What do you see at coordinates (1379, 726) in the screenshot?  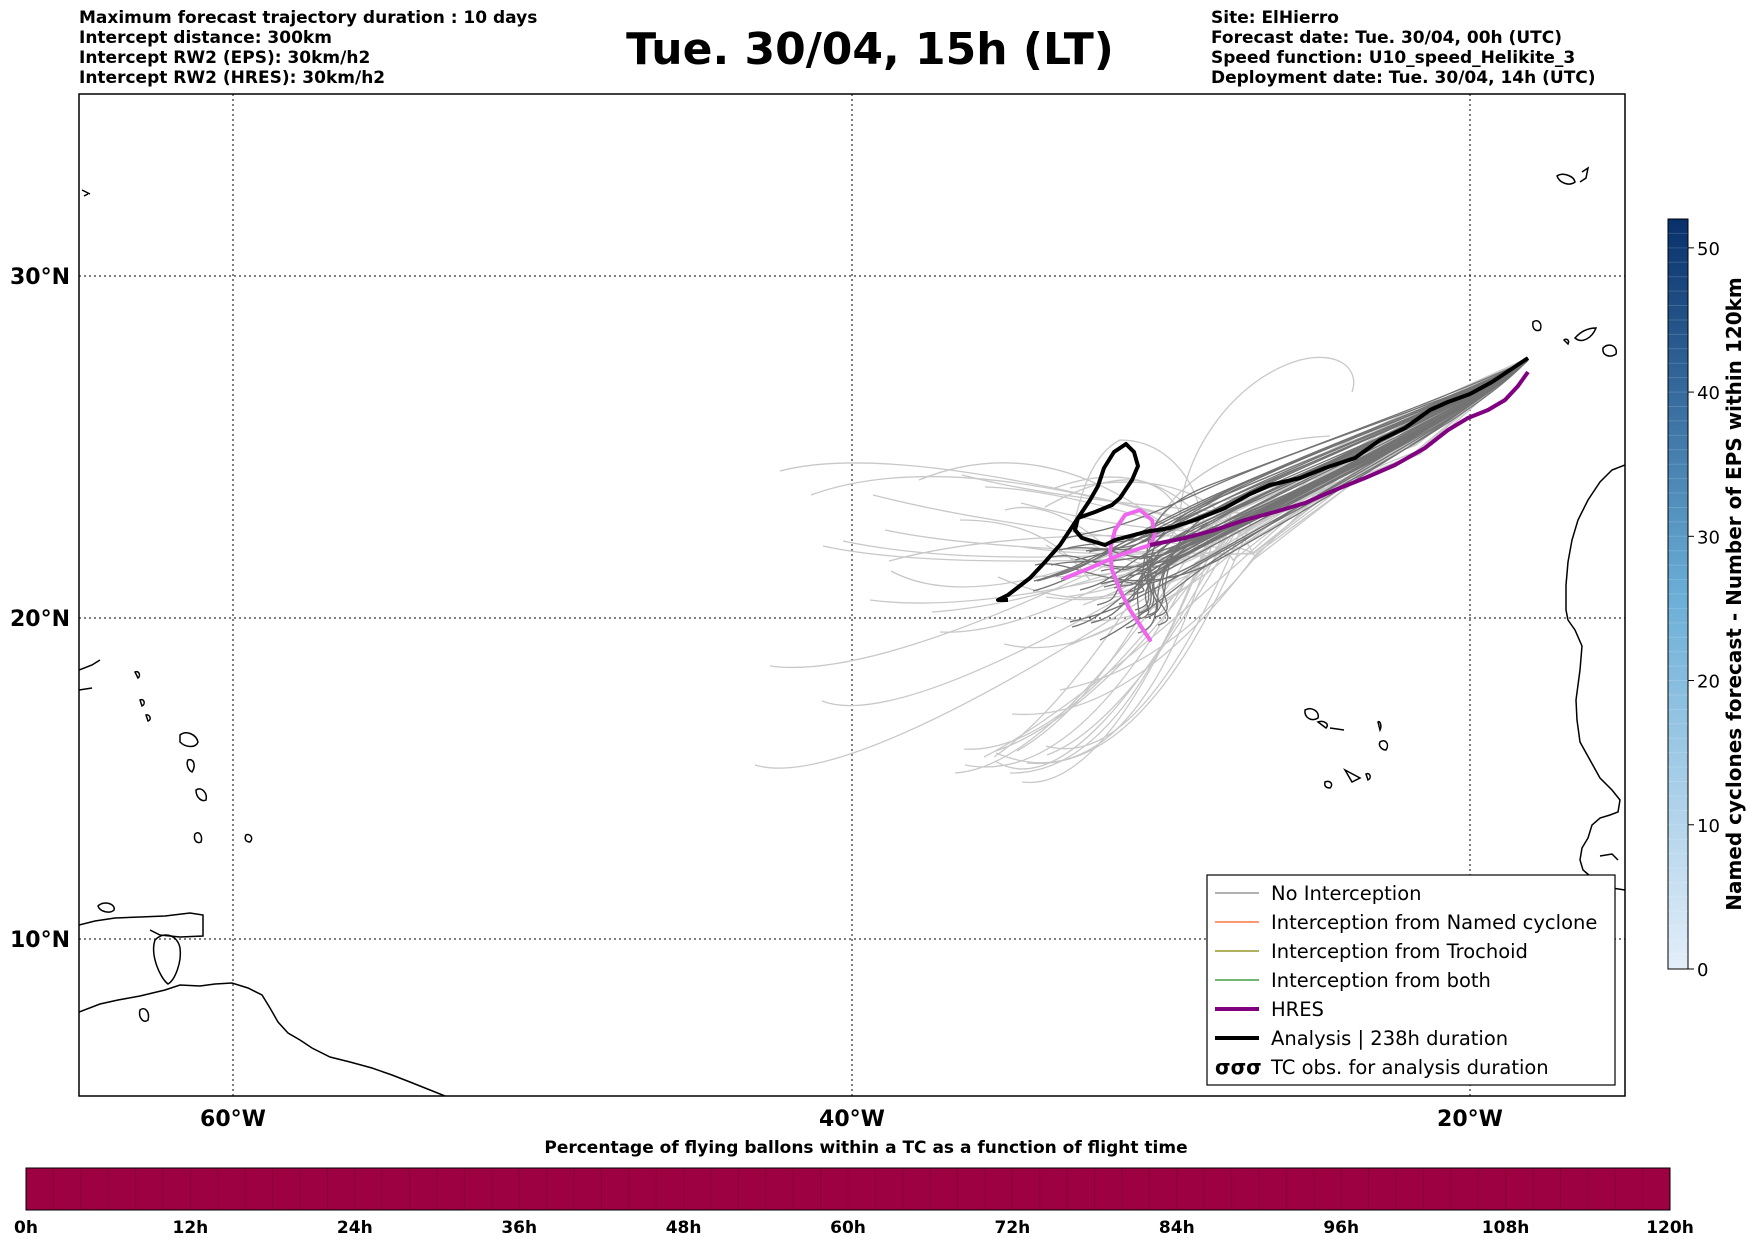 I see `cape-verde-sal` at bounding box center [1379, 726].